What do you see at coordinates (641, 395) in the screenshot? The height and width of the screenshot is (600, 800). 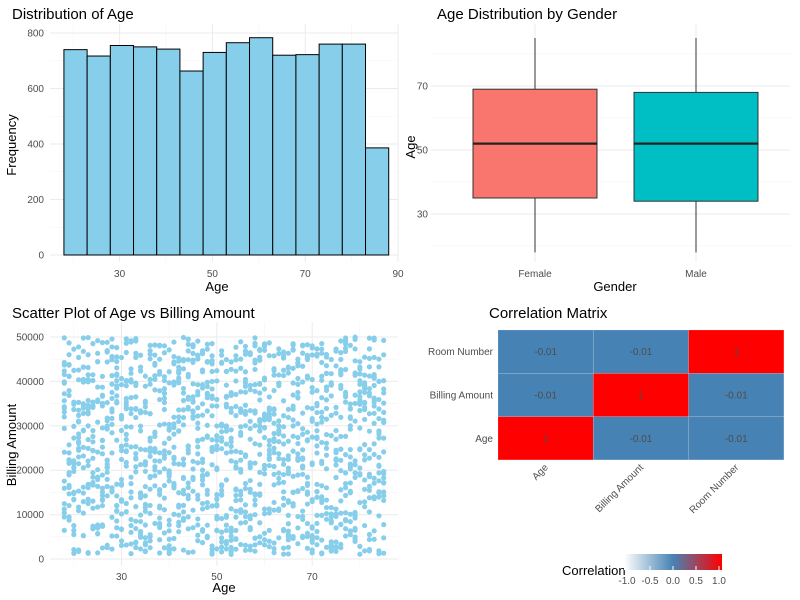 I see `heatmap-cells: 1 -0.01 -0.01 -0.01 1 -0.01 -0.01 -0.01 1` at bounding box center [641, 395].